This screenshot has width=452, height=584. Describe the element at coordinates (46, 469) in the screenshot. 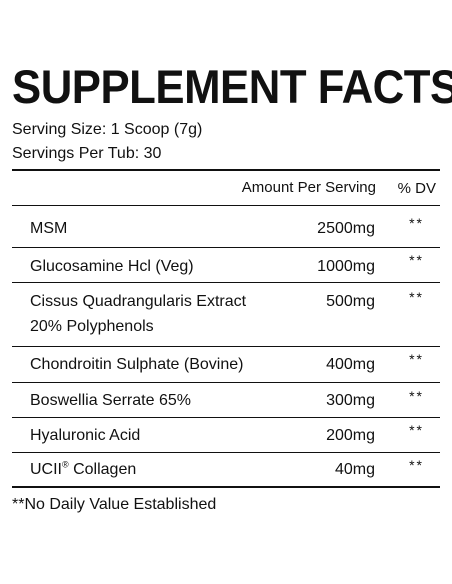

I see `ingredient-name-main: UCII` at that location.